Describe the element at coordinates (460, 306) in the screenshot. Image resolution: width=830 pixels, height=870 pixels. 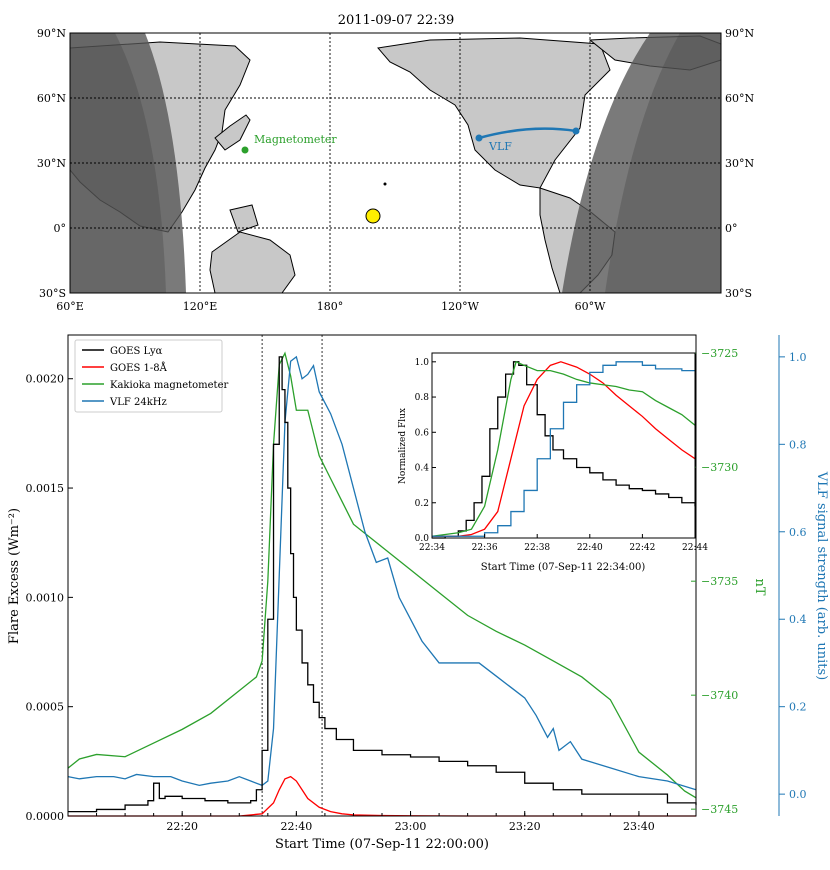
I see `map-lon-tick: 120°W` at that location.